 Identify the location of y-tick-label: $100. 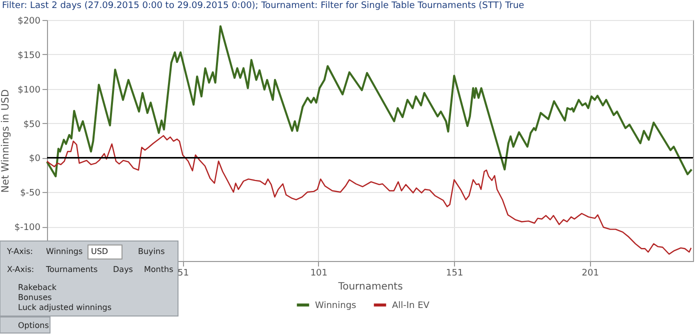
(29, 90).